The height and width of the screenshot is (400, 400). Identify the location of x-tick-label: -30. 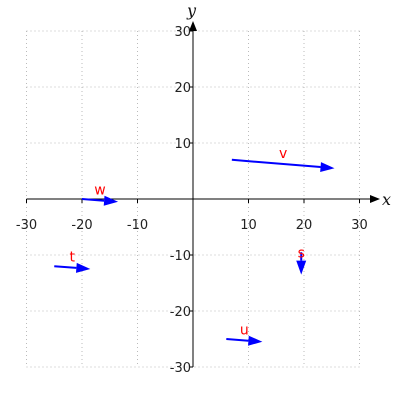
(26, 225).